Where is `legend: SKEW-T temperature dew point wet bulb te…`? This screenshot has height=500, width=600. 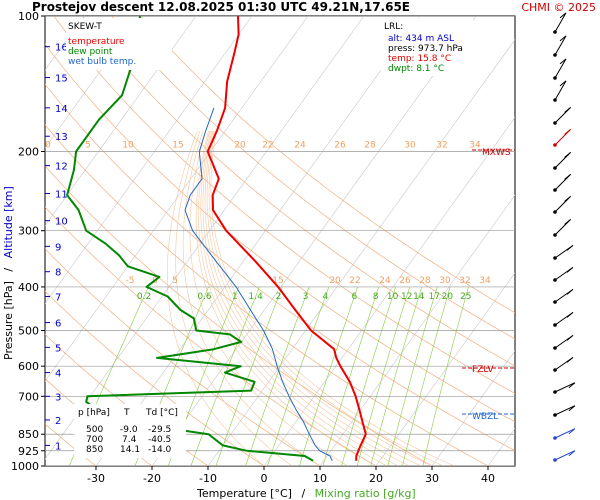 legend: SKEW-T temperature dew point wet bulb te… is located at coordinates (119, 44).